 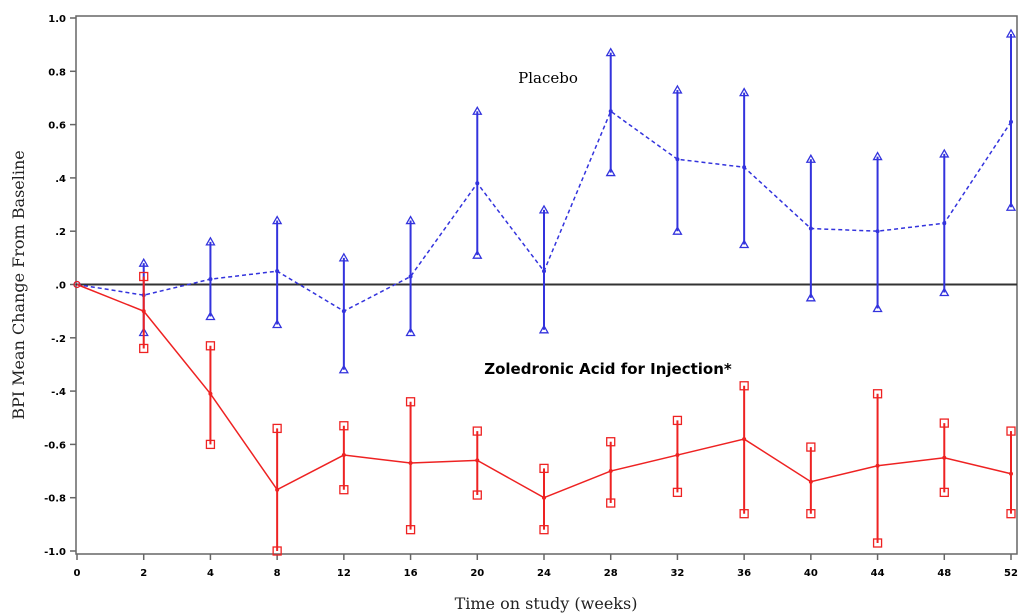 I want to click on x-tick-label: 2, so click(x=143, y=573).